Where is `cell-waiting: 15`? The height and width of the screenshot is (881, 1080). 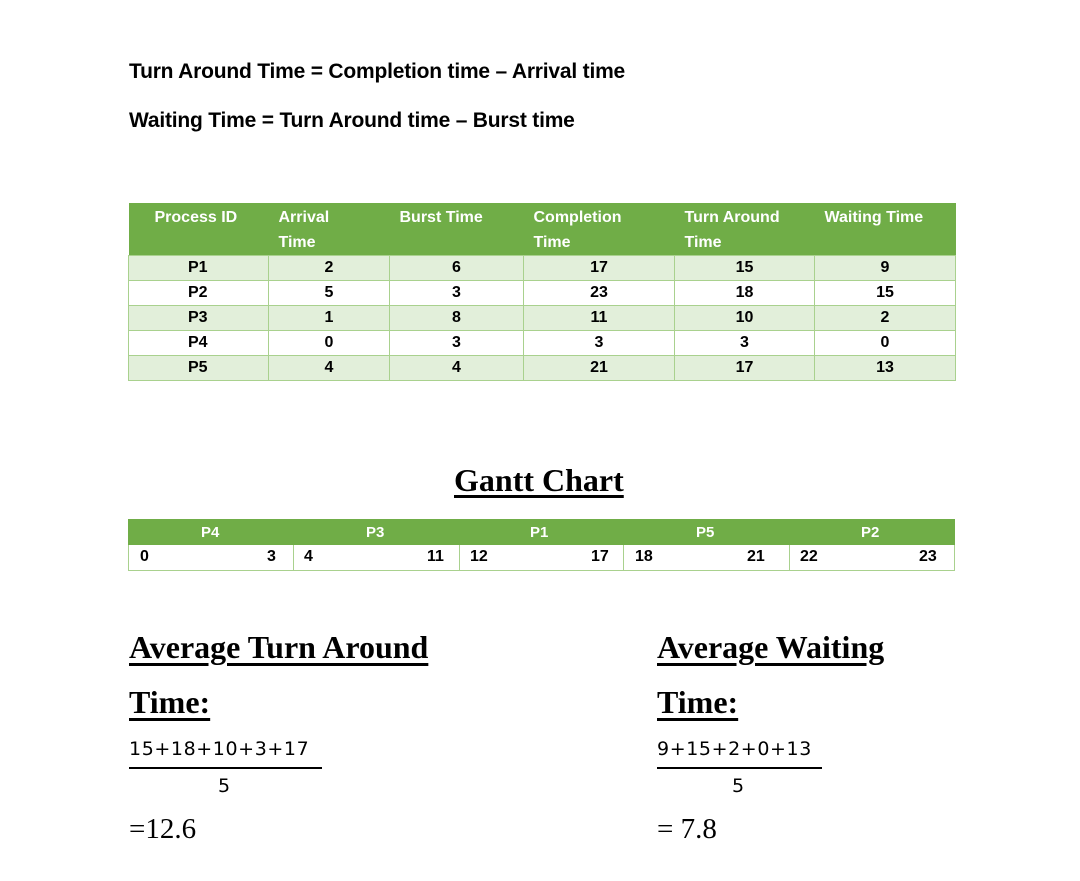
cell-waiting: 15 is located at coordinates (885, 293).